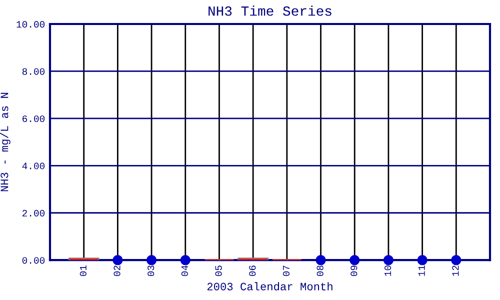  What do you see at coordinates (33, 118) in the screenshot?
I see `y-tick-label: 6.00` at bounding box center [33, 118].